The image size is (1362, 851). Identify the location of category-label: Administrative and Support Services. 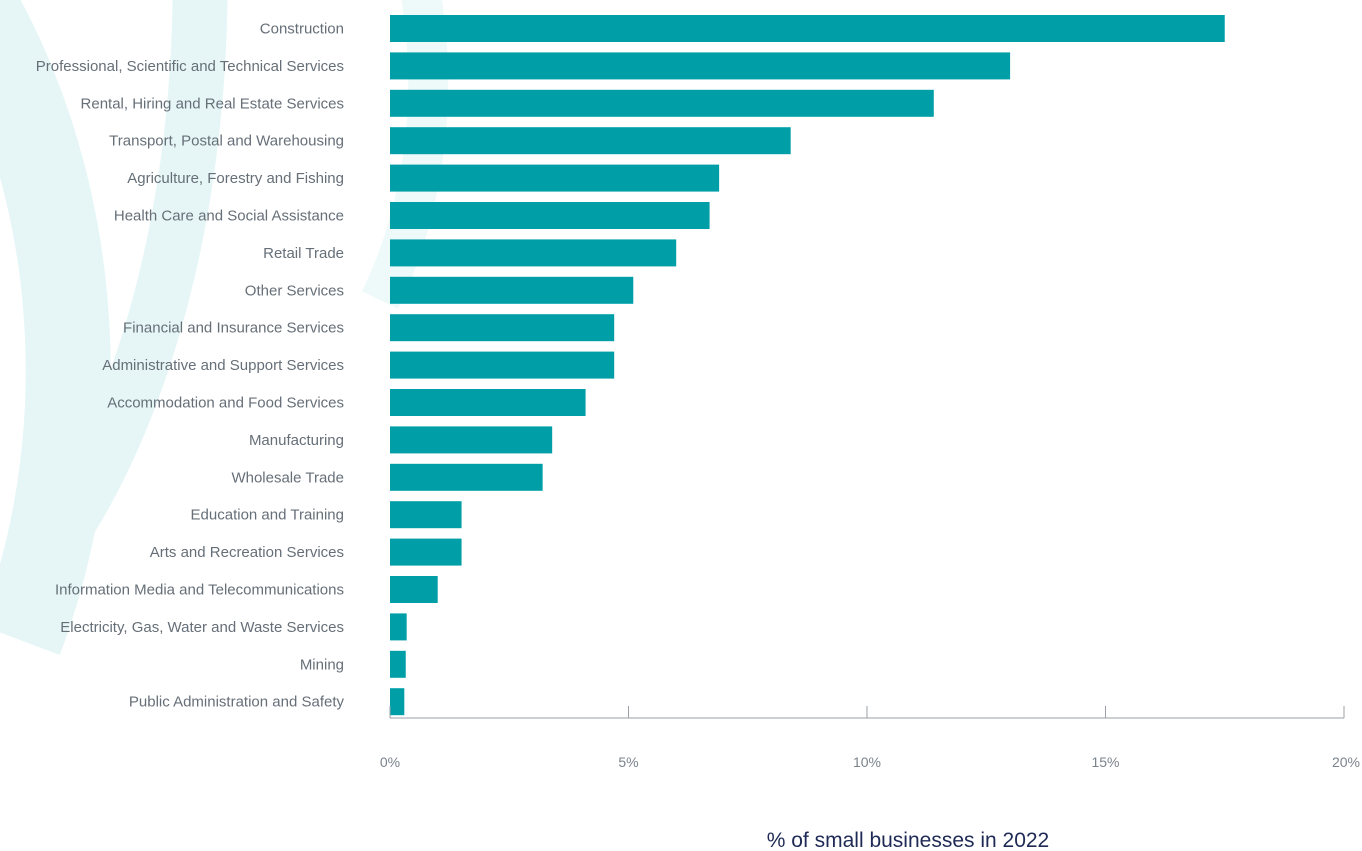
(223, 365).